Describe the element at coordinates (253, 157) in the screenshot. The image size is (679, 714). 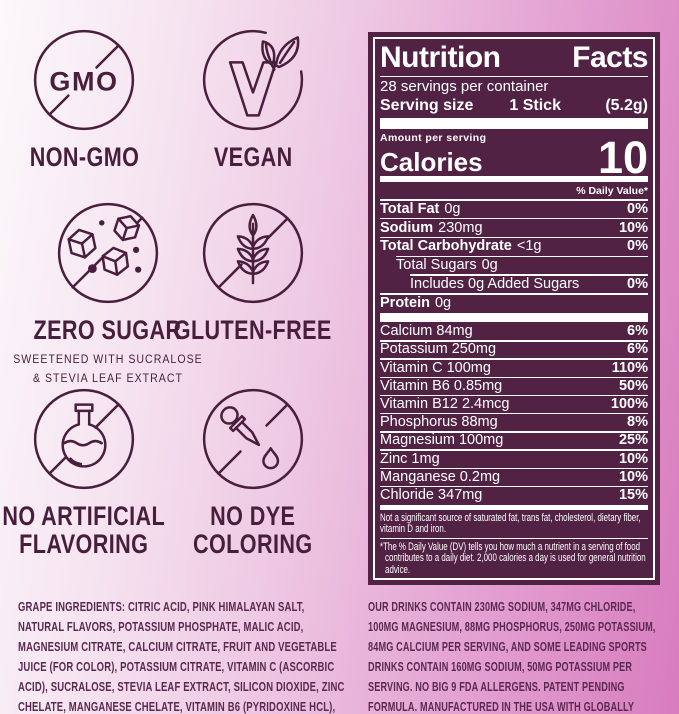
I see `vegan-label: VEGAN` at that location.